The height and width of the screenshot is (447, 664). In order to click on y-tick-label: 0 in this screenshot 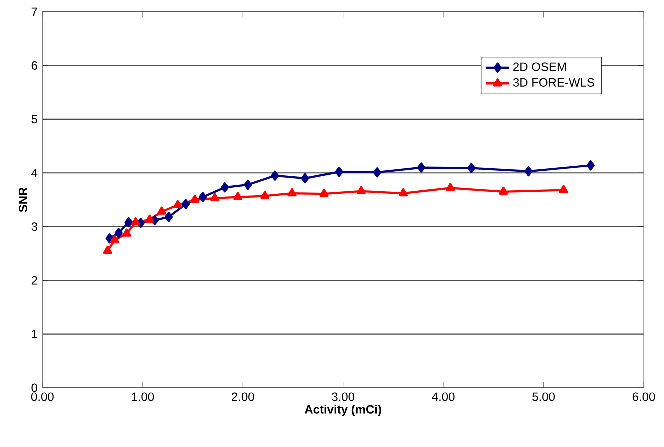, I will do `click(35, 388)`.